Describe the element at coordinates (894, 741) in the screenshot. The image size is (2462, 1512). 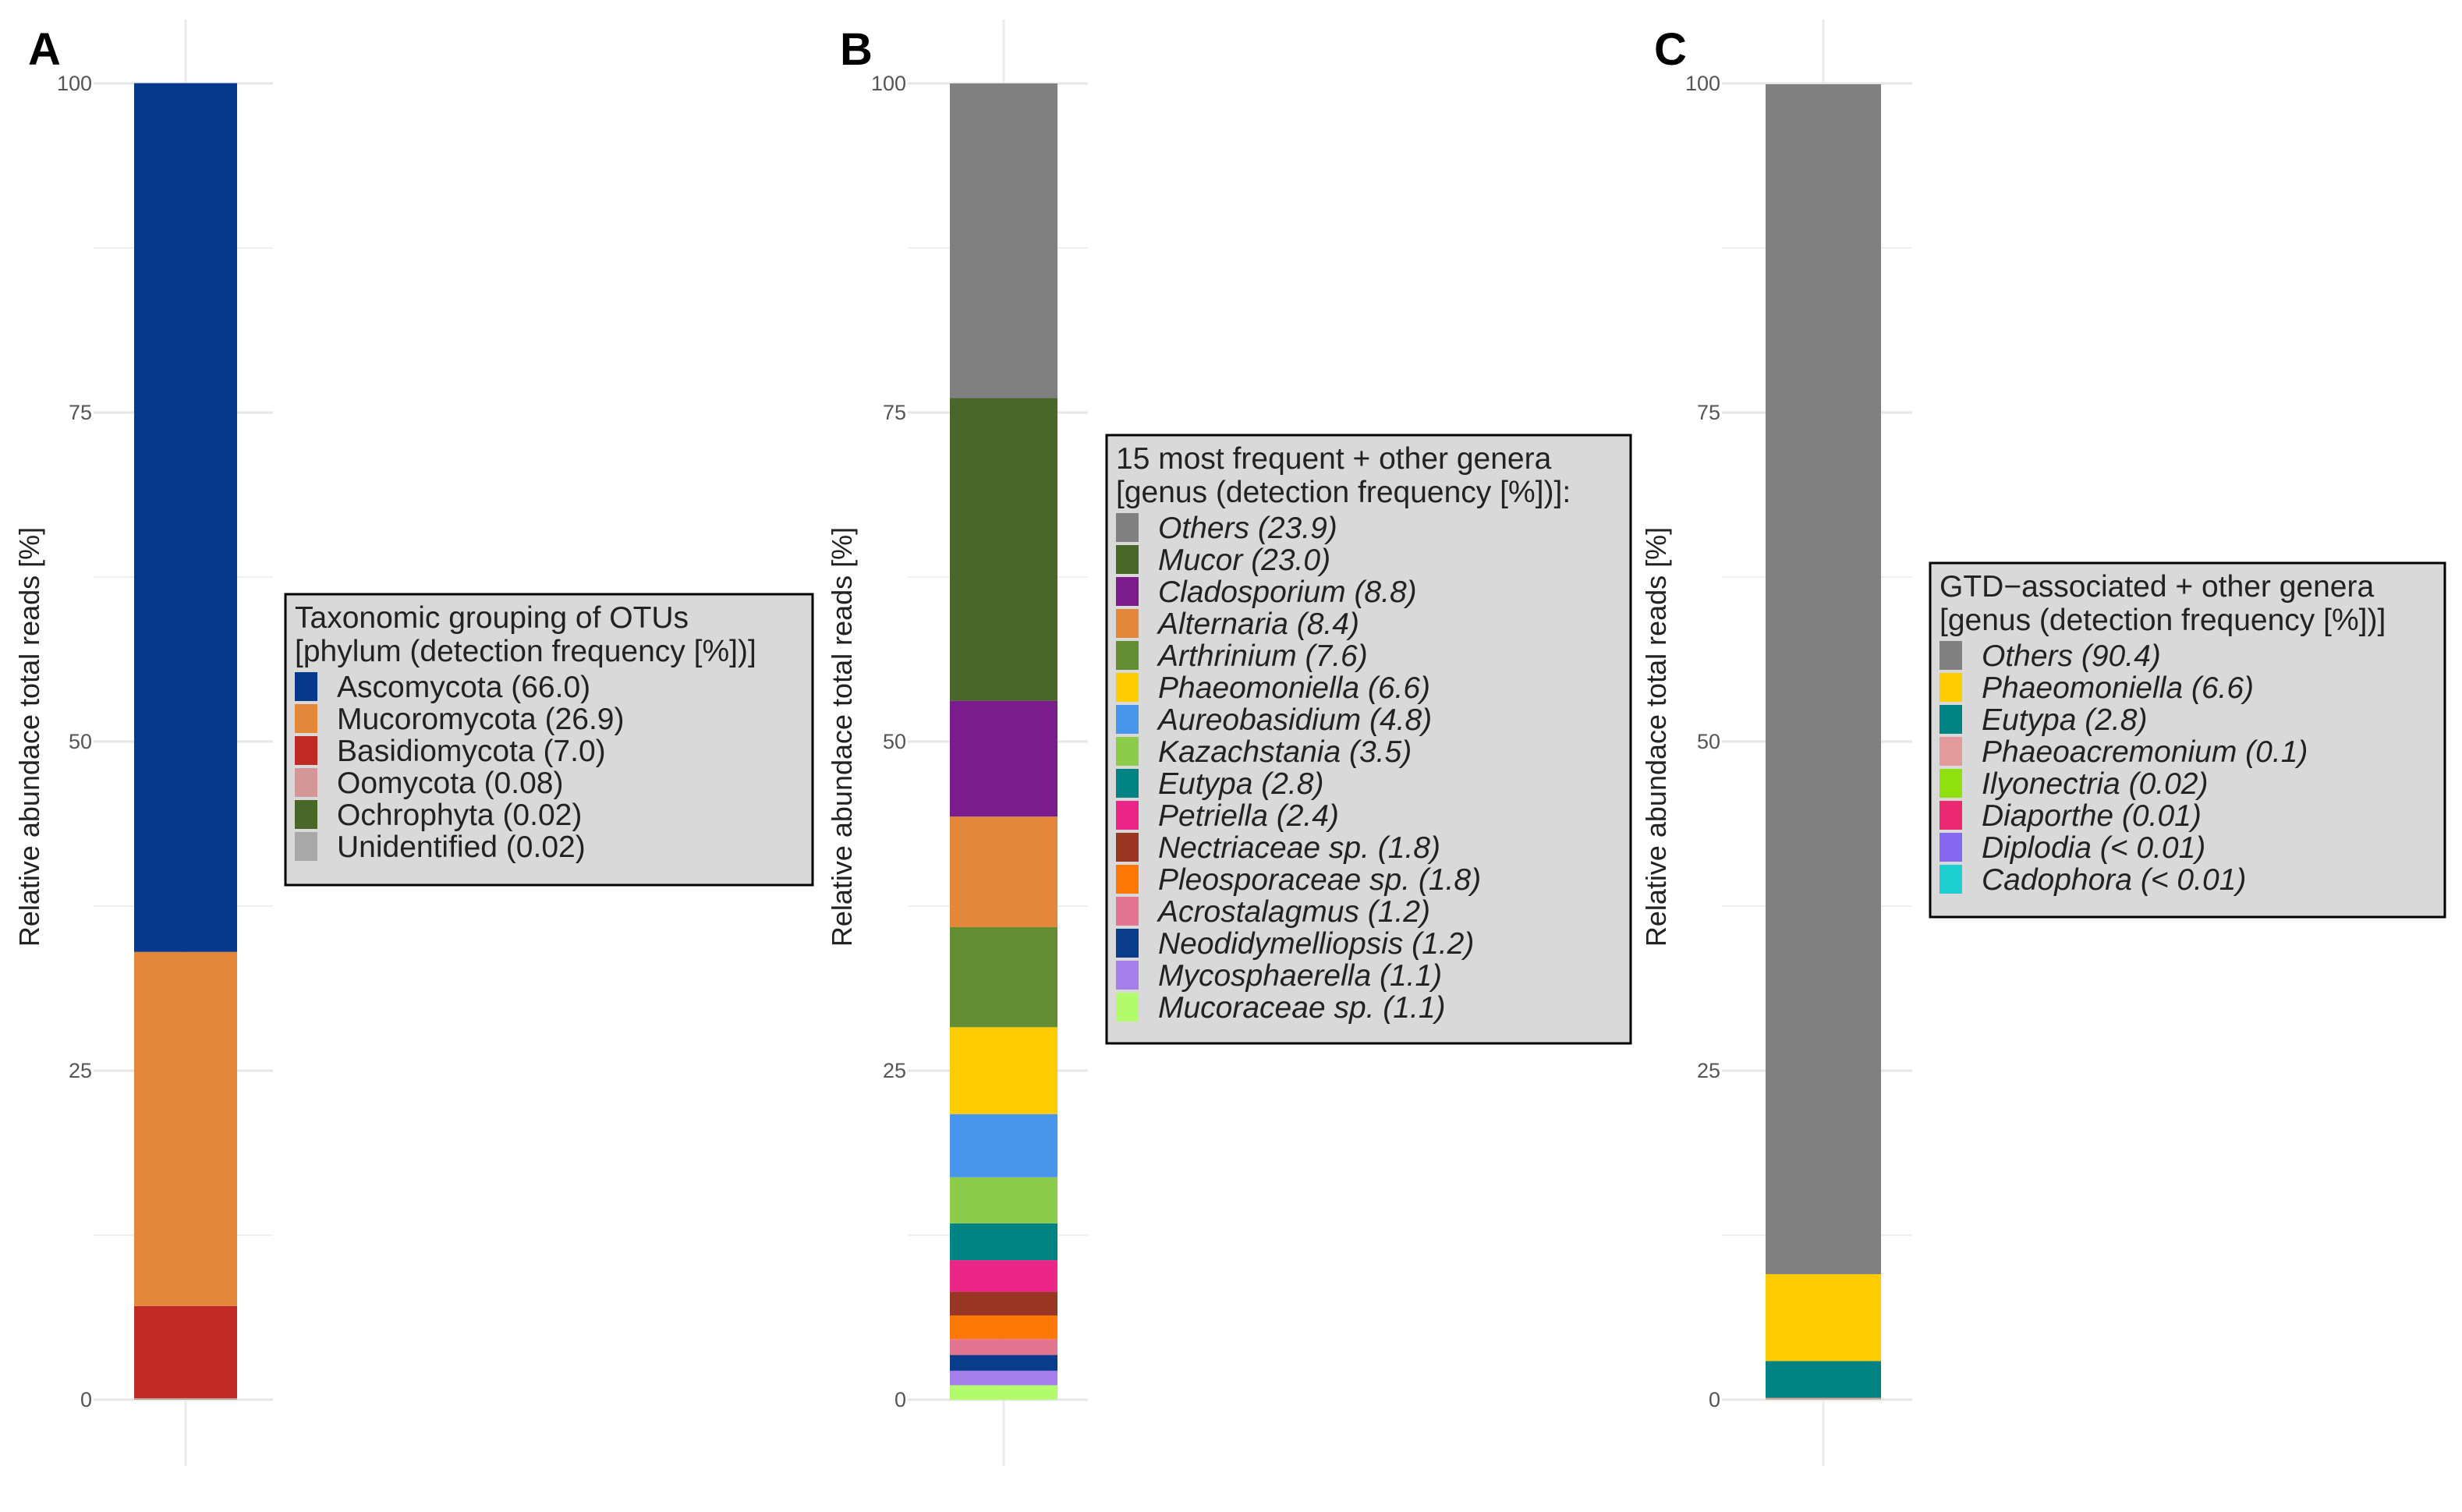
I see `panel-b-y-tick-label: 50` at that location.